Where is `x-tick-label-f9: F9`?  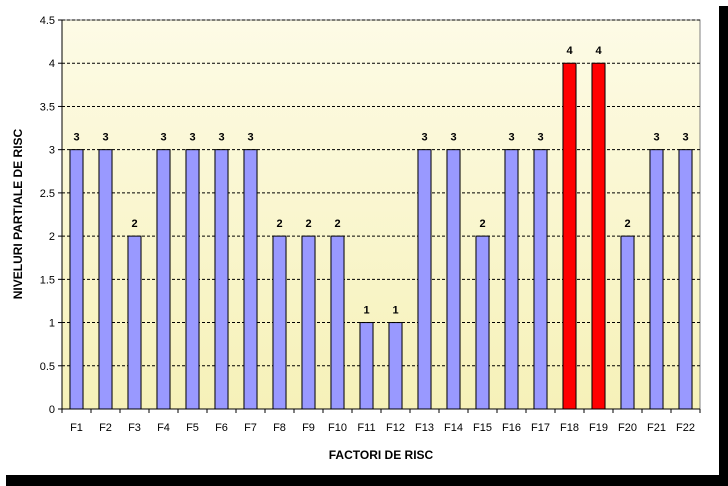 x-tick-label-f9: F9 is located at coordinates (308, 428).